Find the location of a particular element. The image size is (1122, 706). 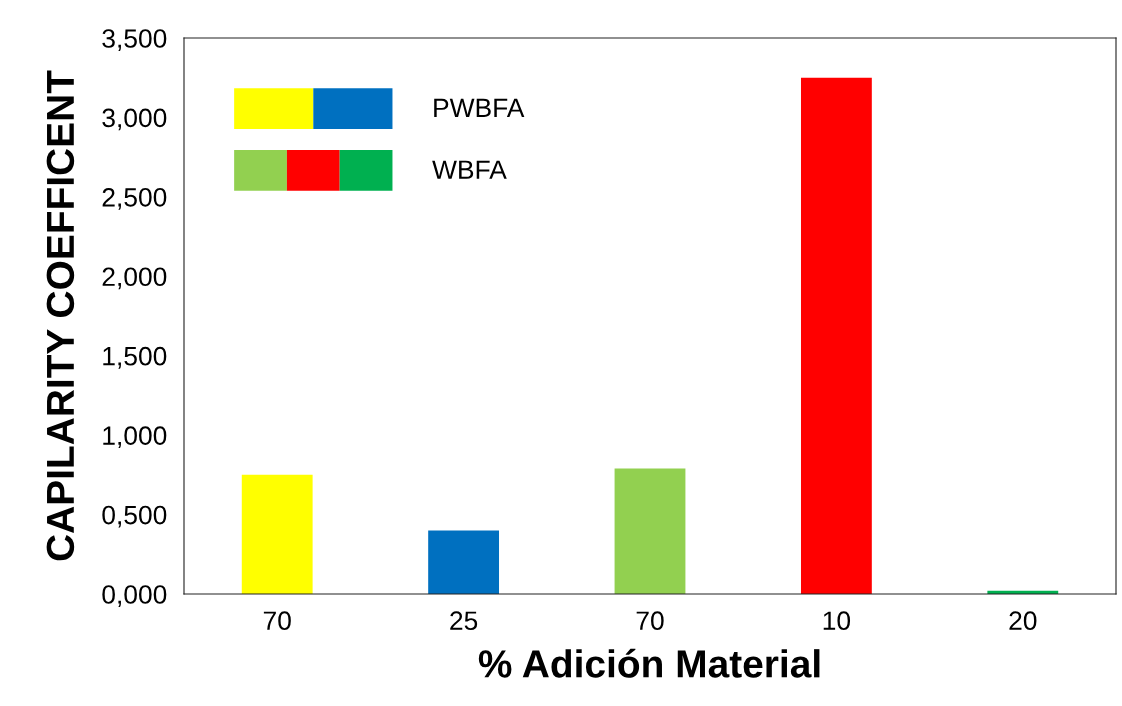

y-tick-label: 1,000 is located at coordinates (135, 437).